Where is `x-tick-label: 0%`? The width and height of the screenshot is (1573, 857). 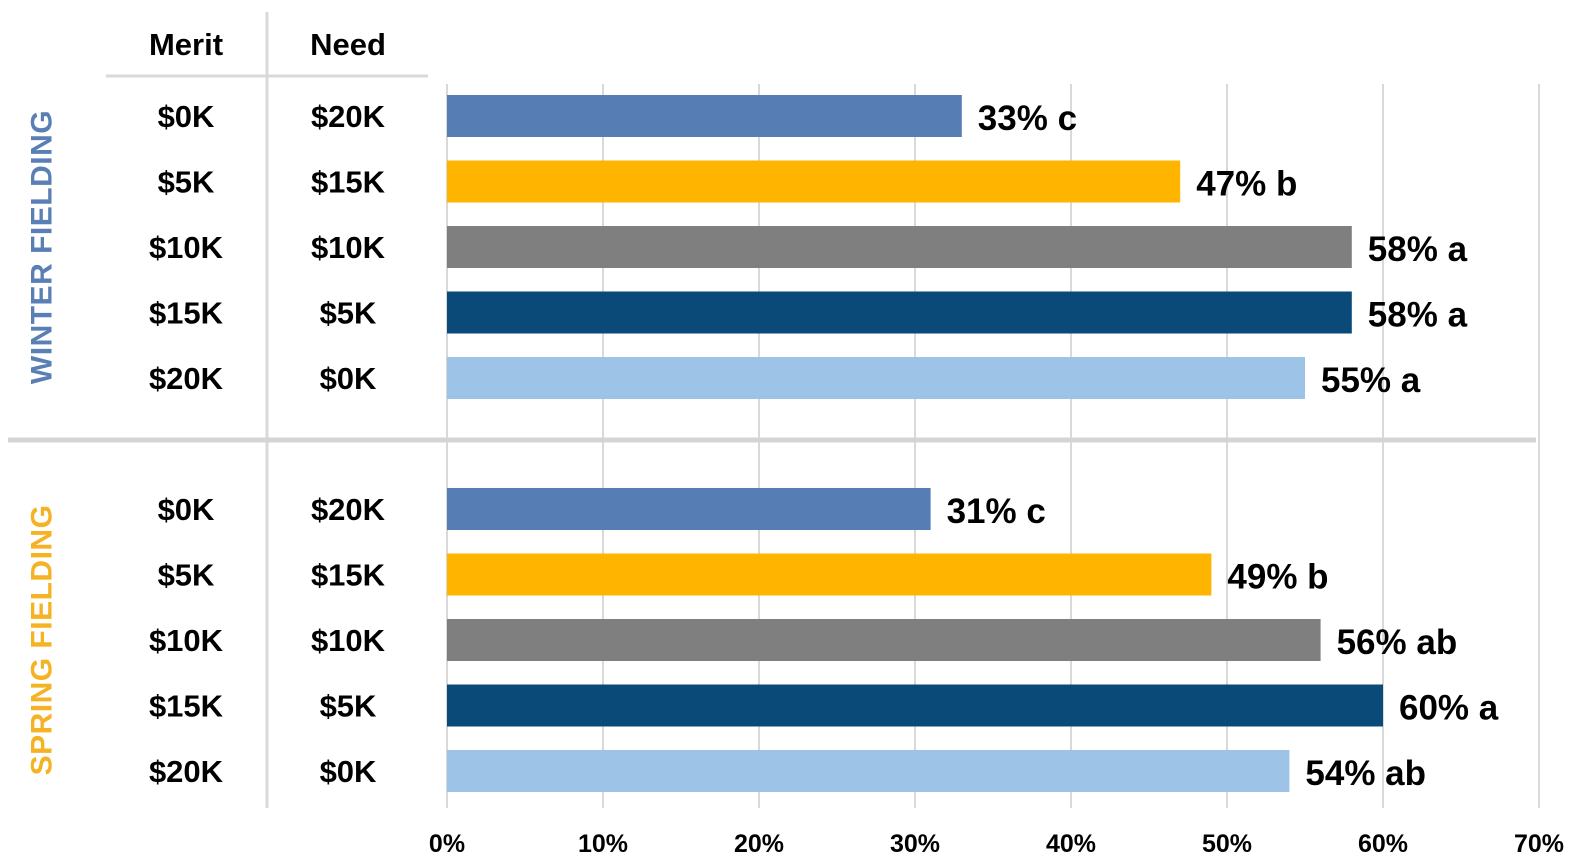
x-tick-label: 0% is located at coordinates (447, 843).